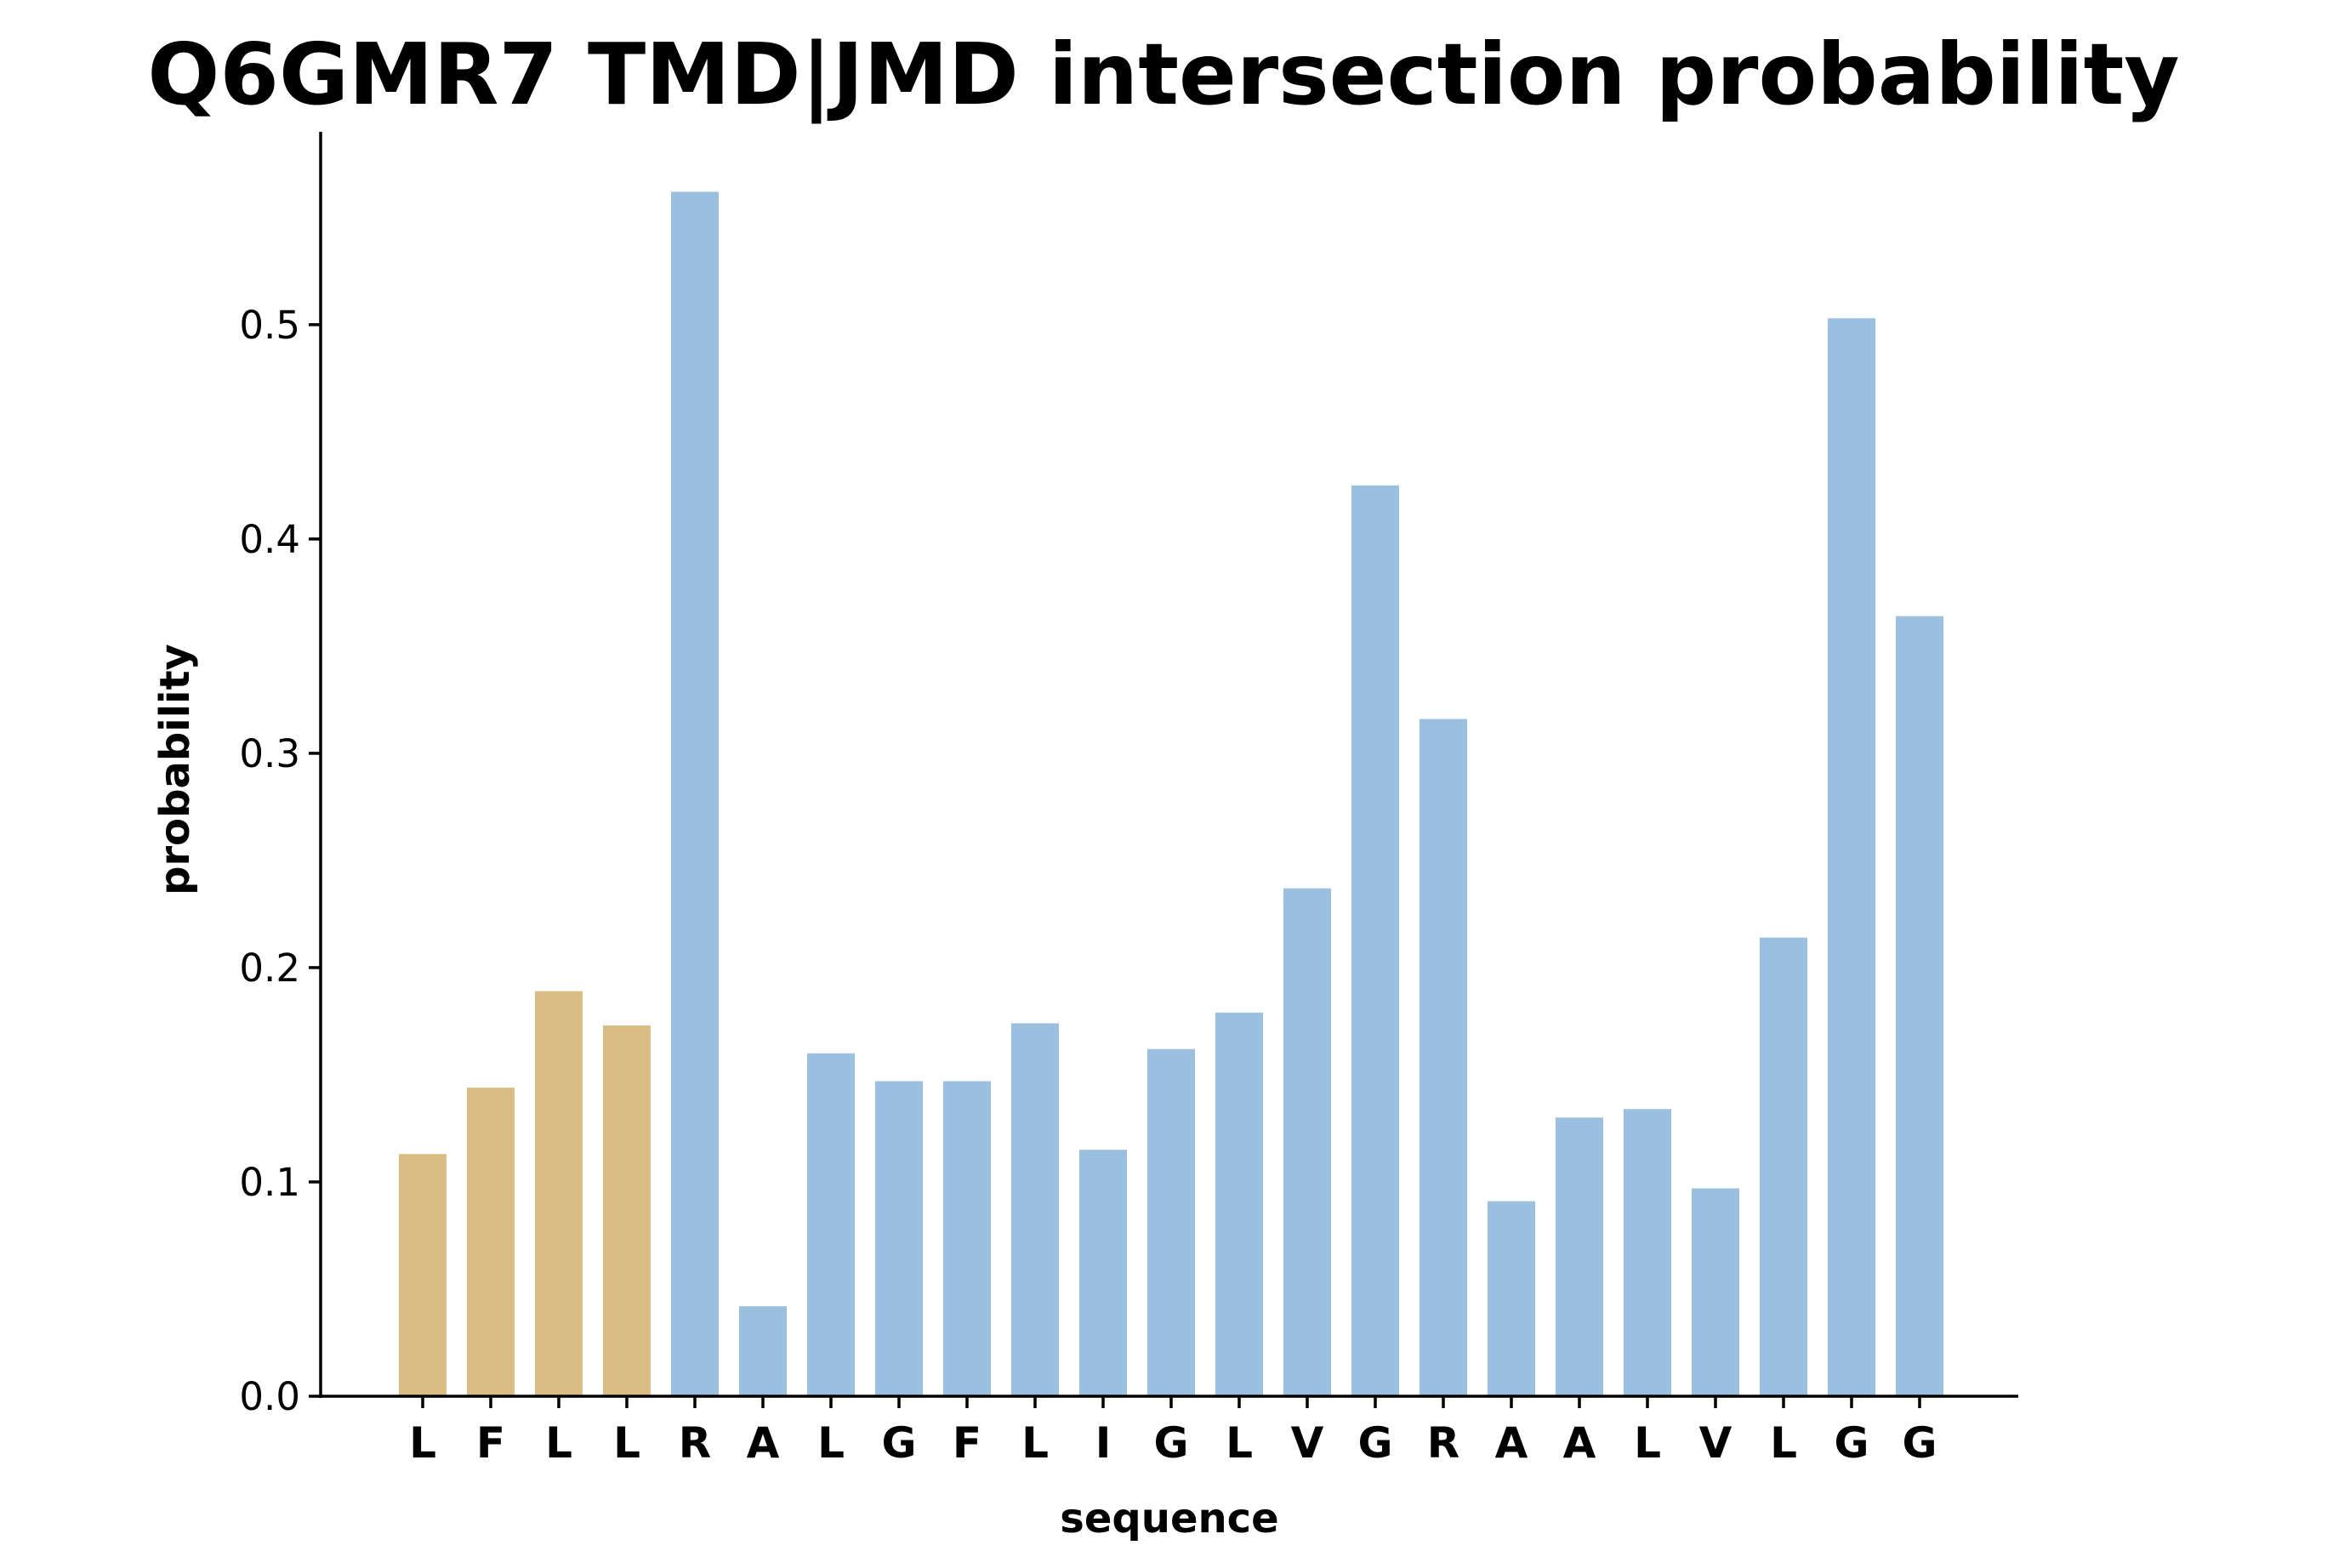 The width and height of the screenshot is (2327, 1568). Describe the element at coordinates (269, 325) in the screenshot. I see `y-tick-label-6: 0.5` at that location.